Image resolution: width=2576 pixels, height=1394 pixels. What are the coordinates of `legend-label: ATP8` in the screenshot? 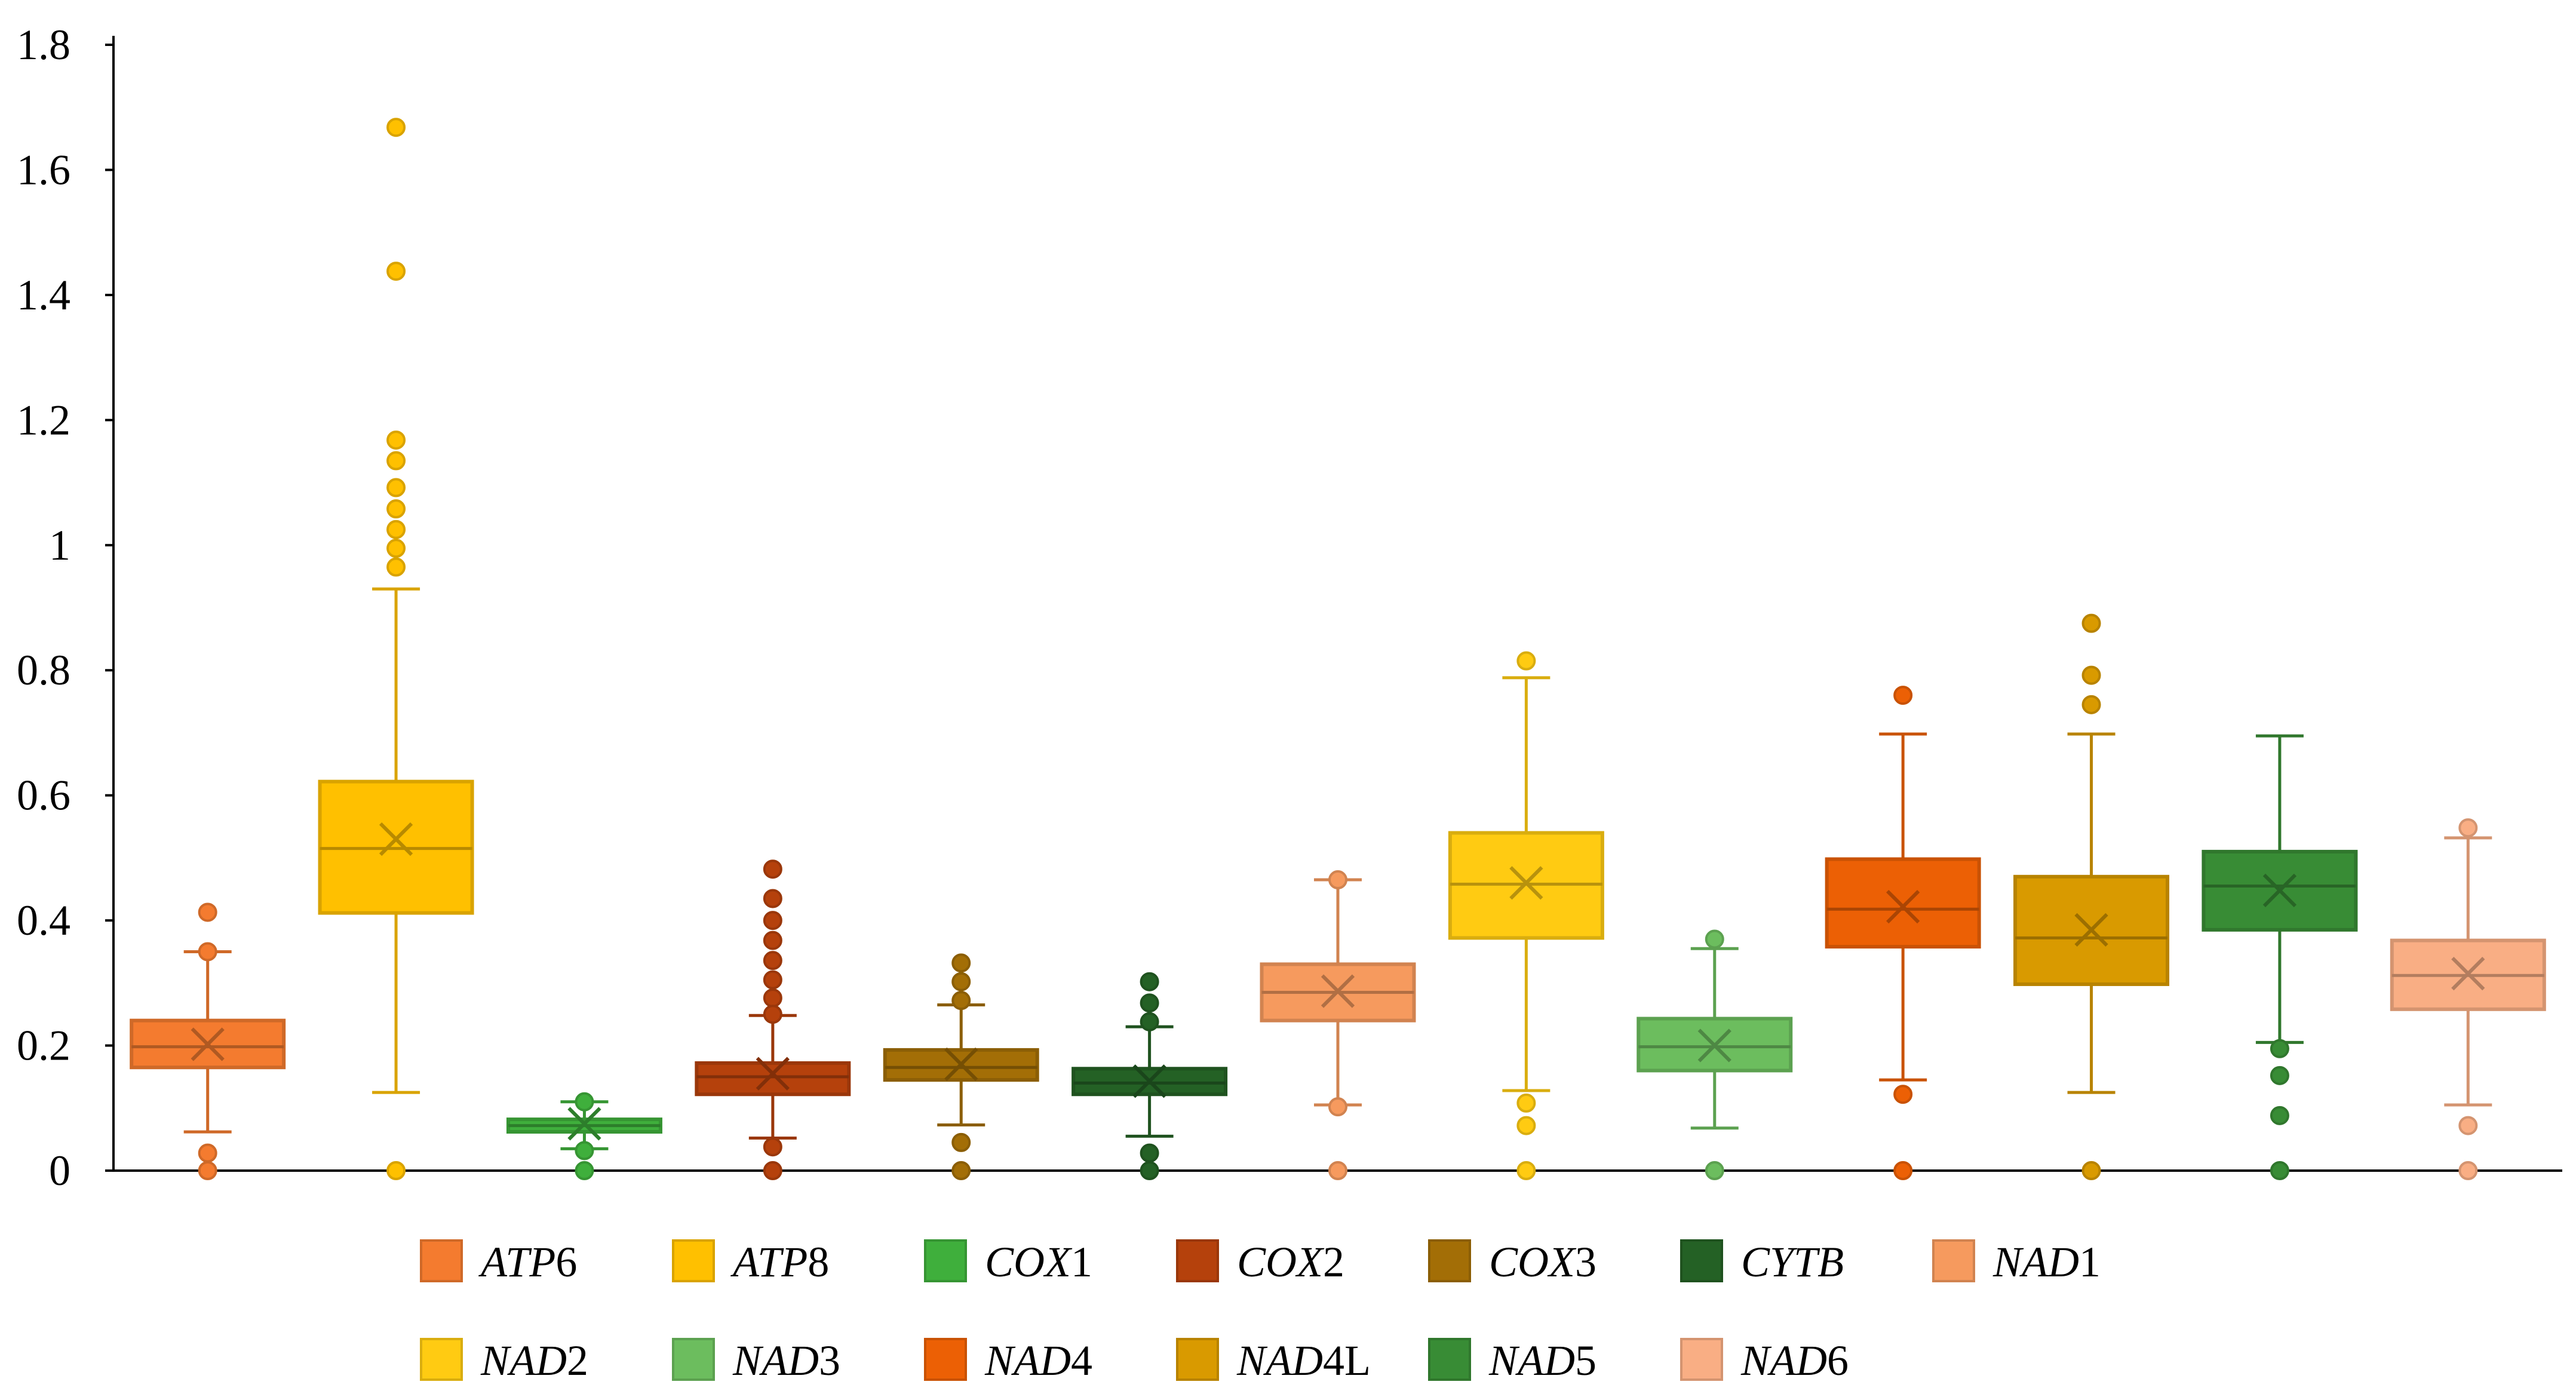 It's located at (779, 1262).